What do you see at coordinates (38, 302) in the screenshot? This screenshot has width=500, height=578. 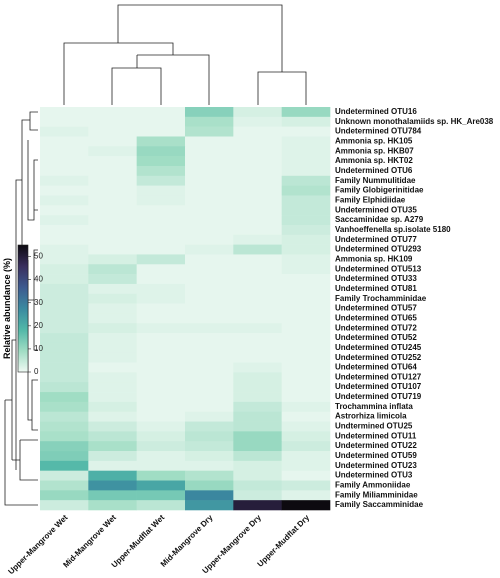 I see `colorbar-tick-label: 30` at bounding box center [38, 302].